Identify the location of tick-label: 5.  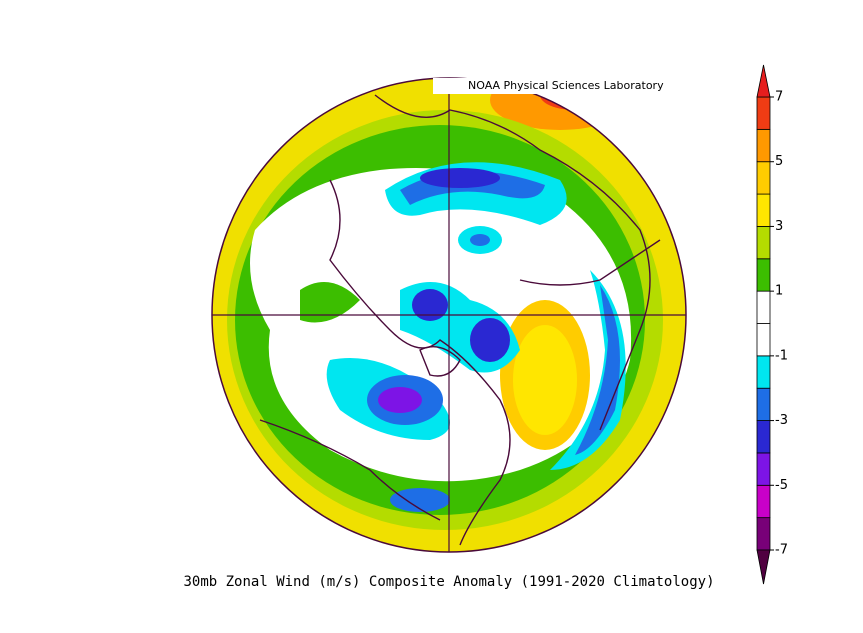
(779, 161).